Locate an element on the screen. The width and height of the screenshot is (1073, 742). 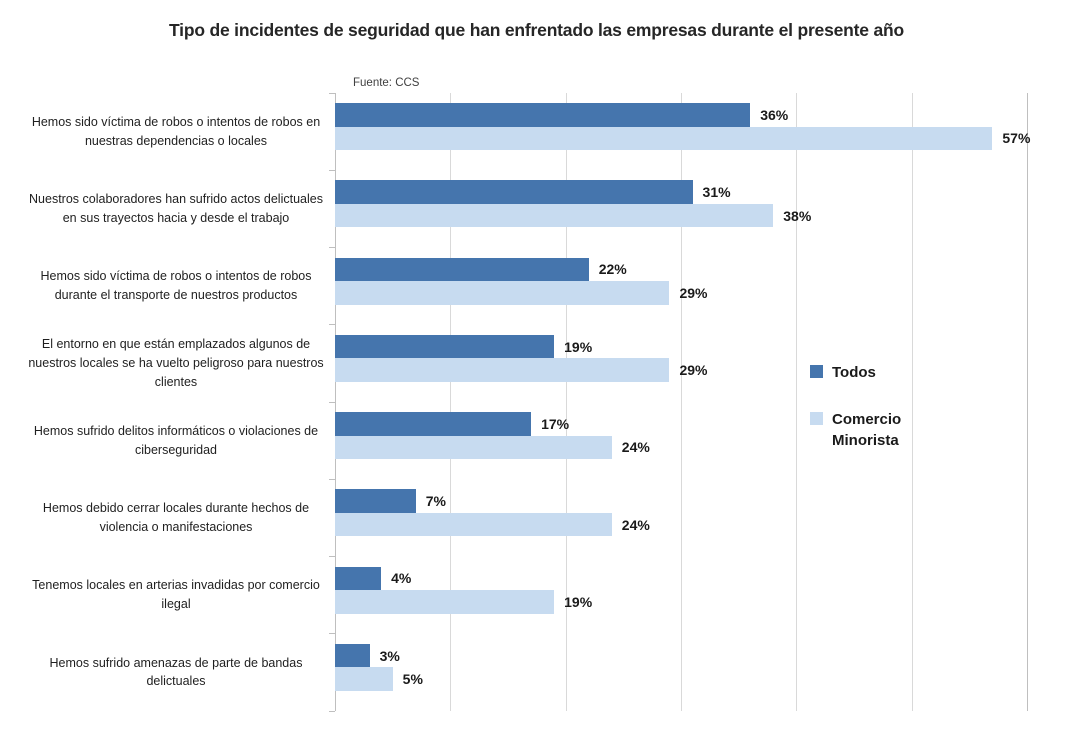
bar-group-4: 19% 29% is located at coordinates (681, 363).